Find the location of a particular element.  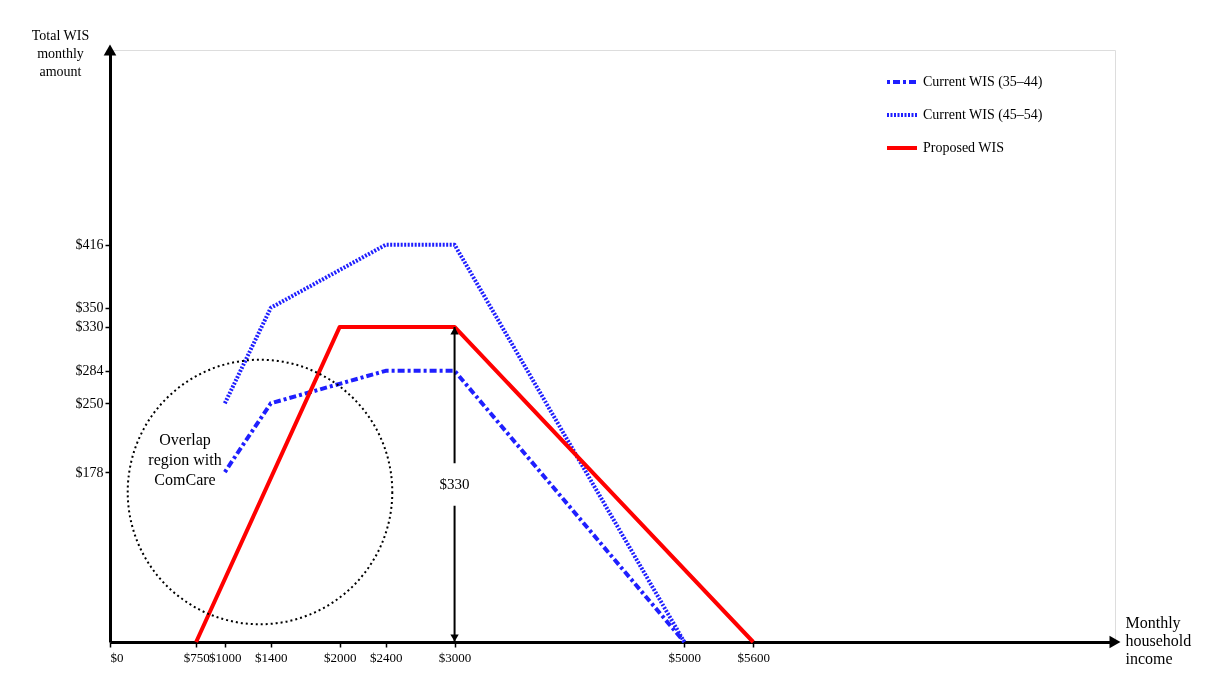

x-tick-label: $3000 is located at coordinates (455, 657).